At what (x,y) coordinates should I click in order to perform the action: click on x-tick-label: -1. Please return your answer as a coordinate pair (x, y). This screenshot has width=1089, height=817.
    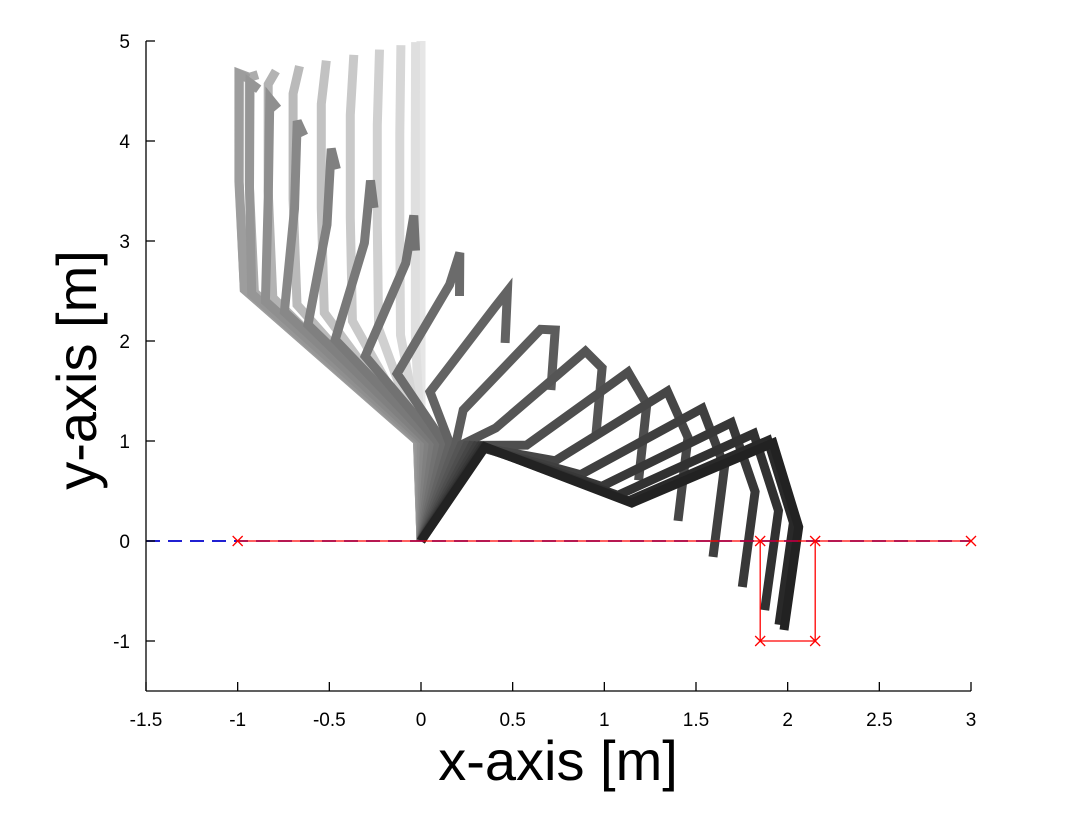
    Looking at the image, I should click on (237, 720).